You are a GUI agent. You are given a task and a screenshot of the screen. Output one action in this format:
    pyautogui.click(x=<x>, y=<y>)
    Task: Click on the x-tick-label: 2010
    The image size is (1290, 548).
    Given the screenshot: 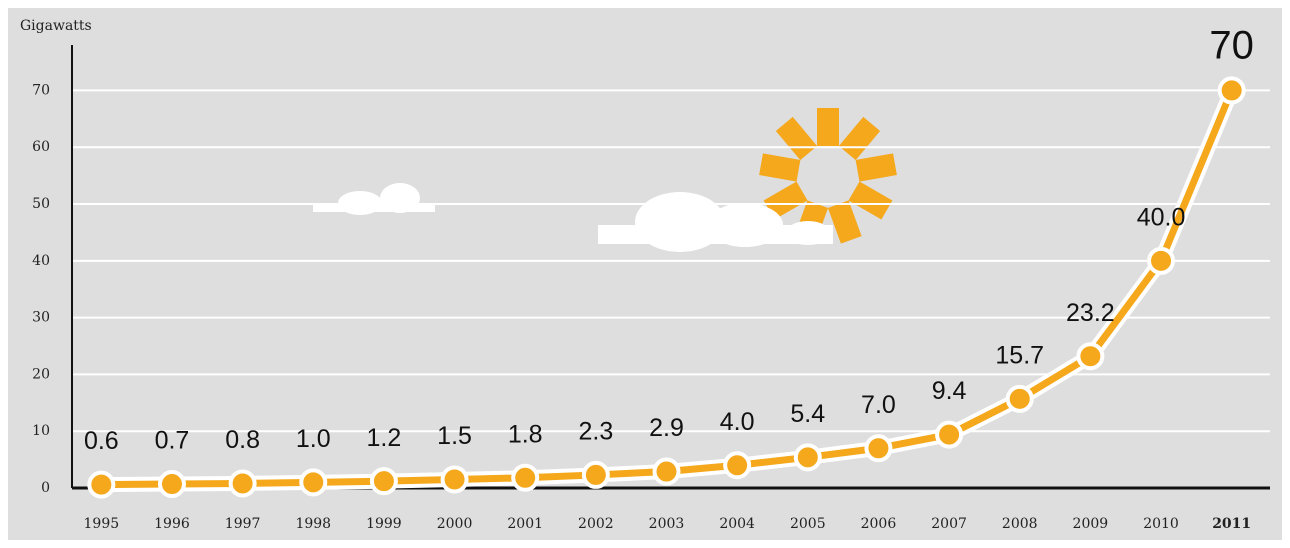 What is the action you would take?
    pyautogui.click(x=1161, y=524)
    